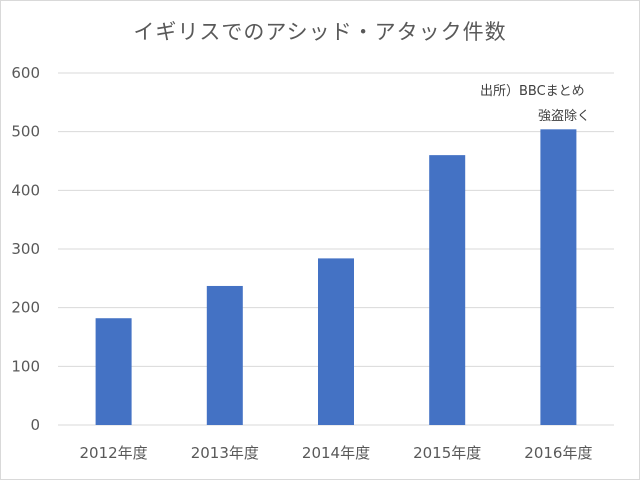  I want to click on x-tick-label: 2012年度, so click(114, 453).